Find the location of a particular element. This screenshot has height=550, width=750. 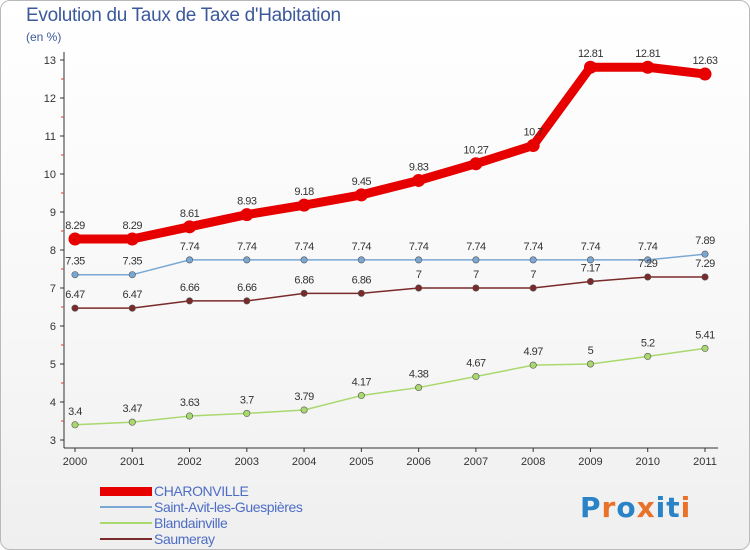

logo-letter: P is located at coordinates (591, 507).